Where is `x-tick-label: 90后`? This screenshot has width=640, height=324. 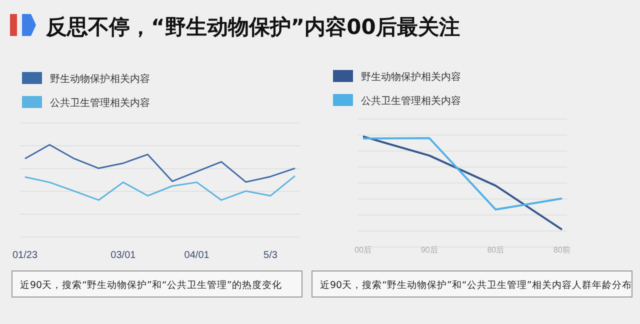
x-tick-label: 90后 is located at coordinates (429, 250).